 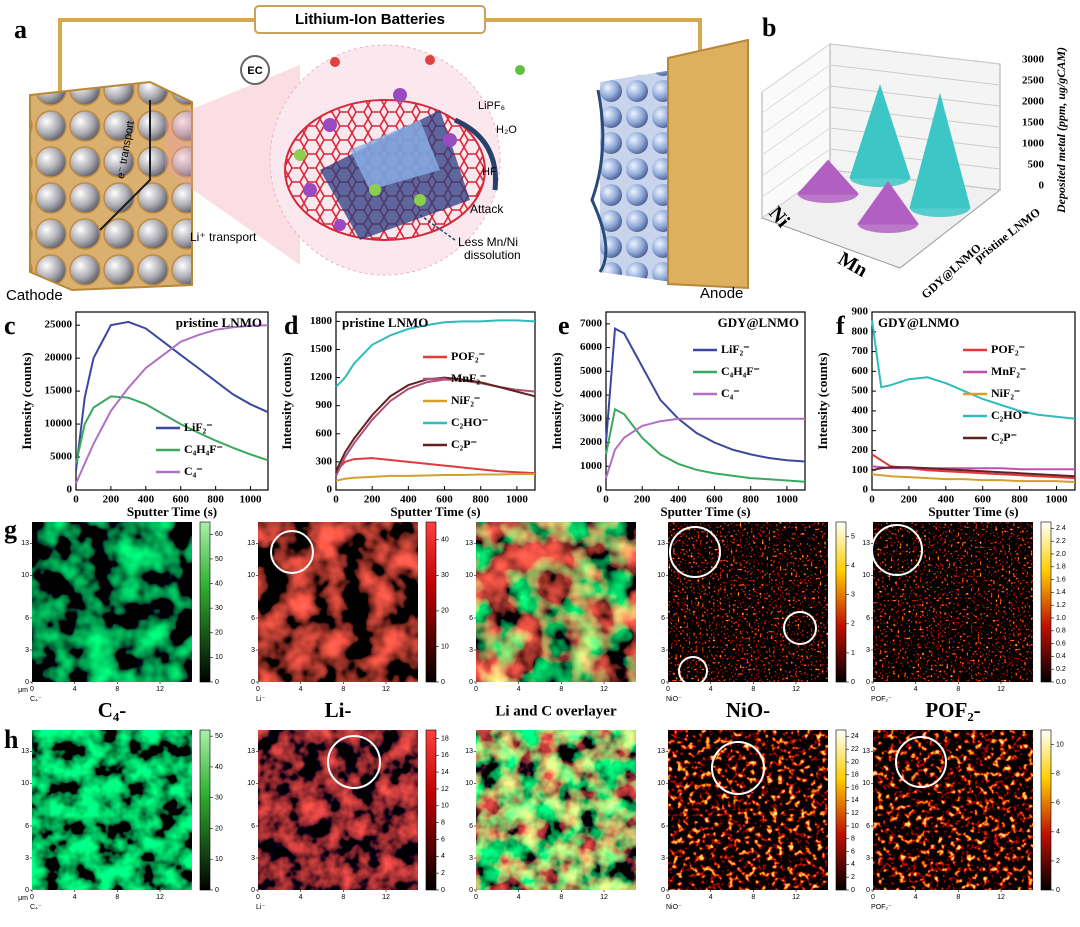 What do you see at coordinates (198, 427) in the screenshot?
I see `legend-label: LiF₂⁻` at bounding box center [198, 427].